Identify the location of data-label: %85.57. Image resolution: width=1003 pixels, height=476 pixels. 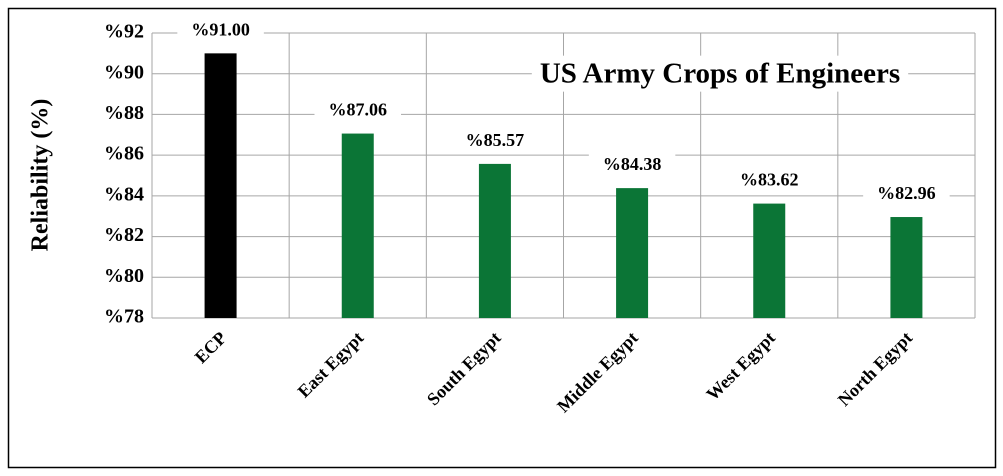
(495, 140).